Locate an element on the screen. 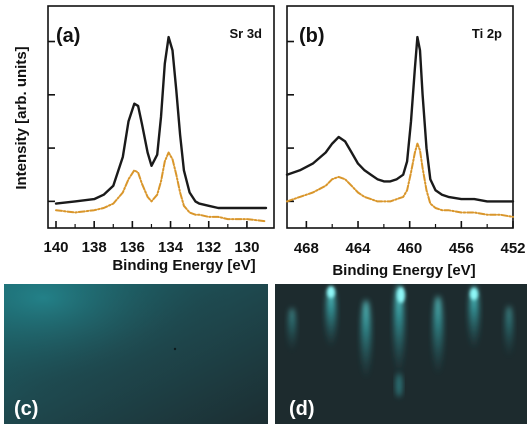 The image size is (531, 426). panel-a-element-label: Sr 3d is located at coordinates (245, 33).